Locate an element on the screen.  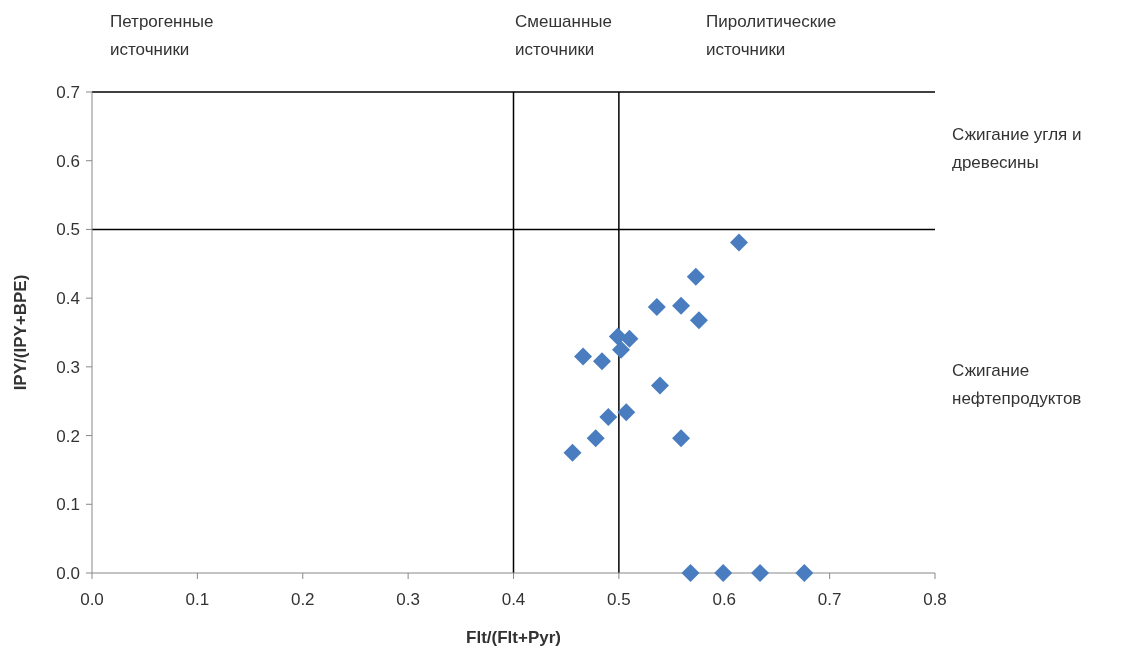
x-tick-label: 0.1 is located at coordinates (197, 599).